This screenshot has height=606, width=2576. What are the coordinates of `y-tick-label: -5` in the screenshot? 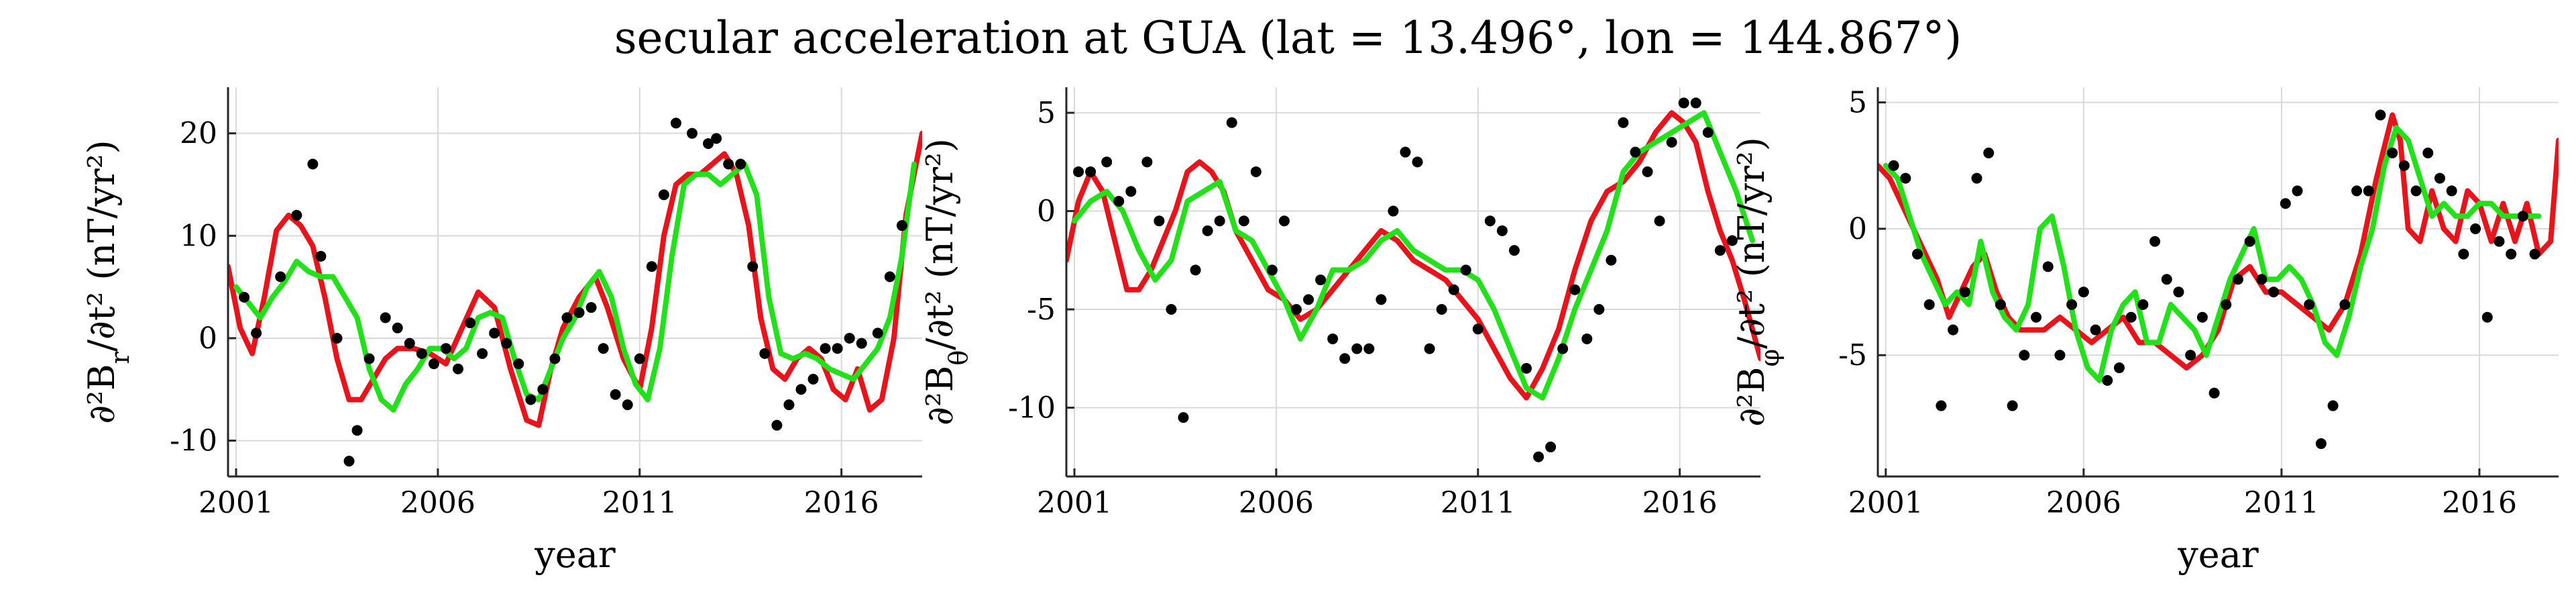 It's located at (1041, 310).